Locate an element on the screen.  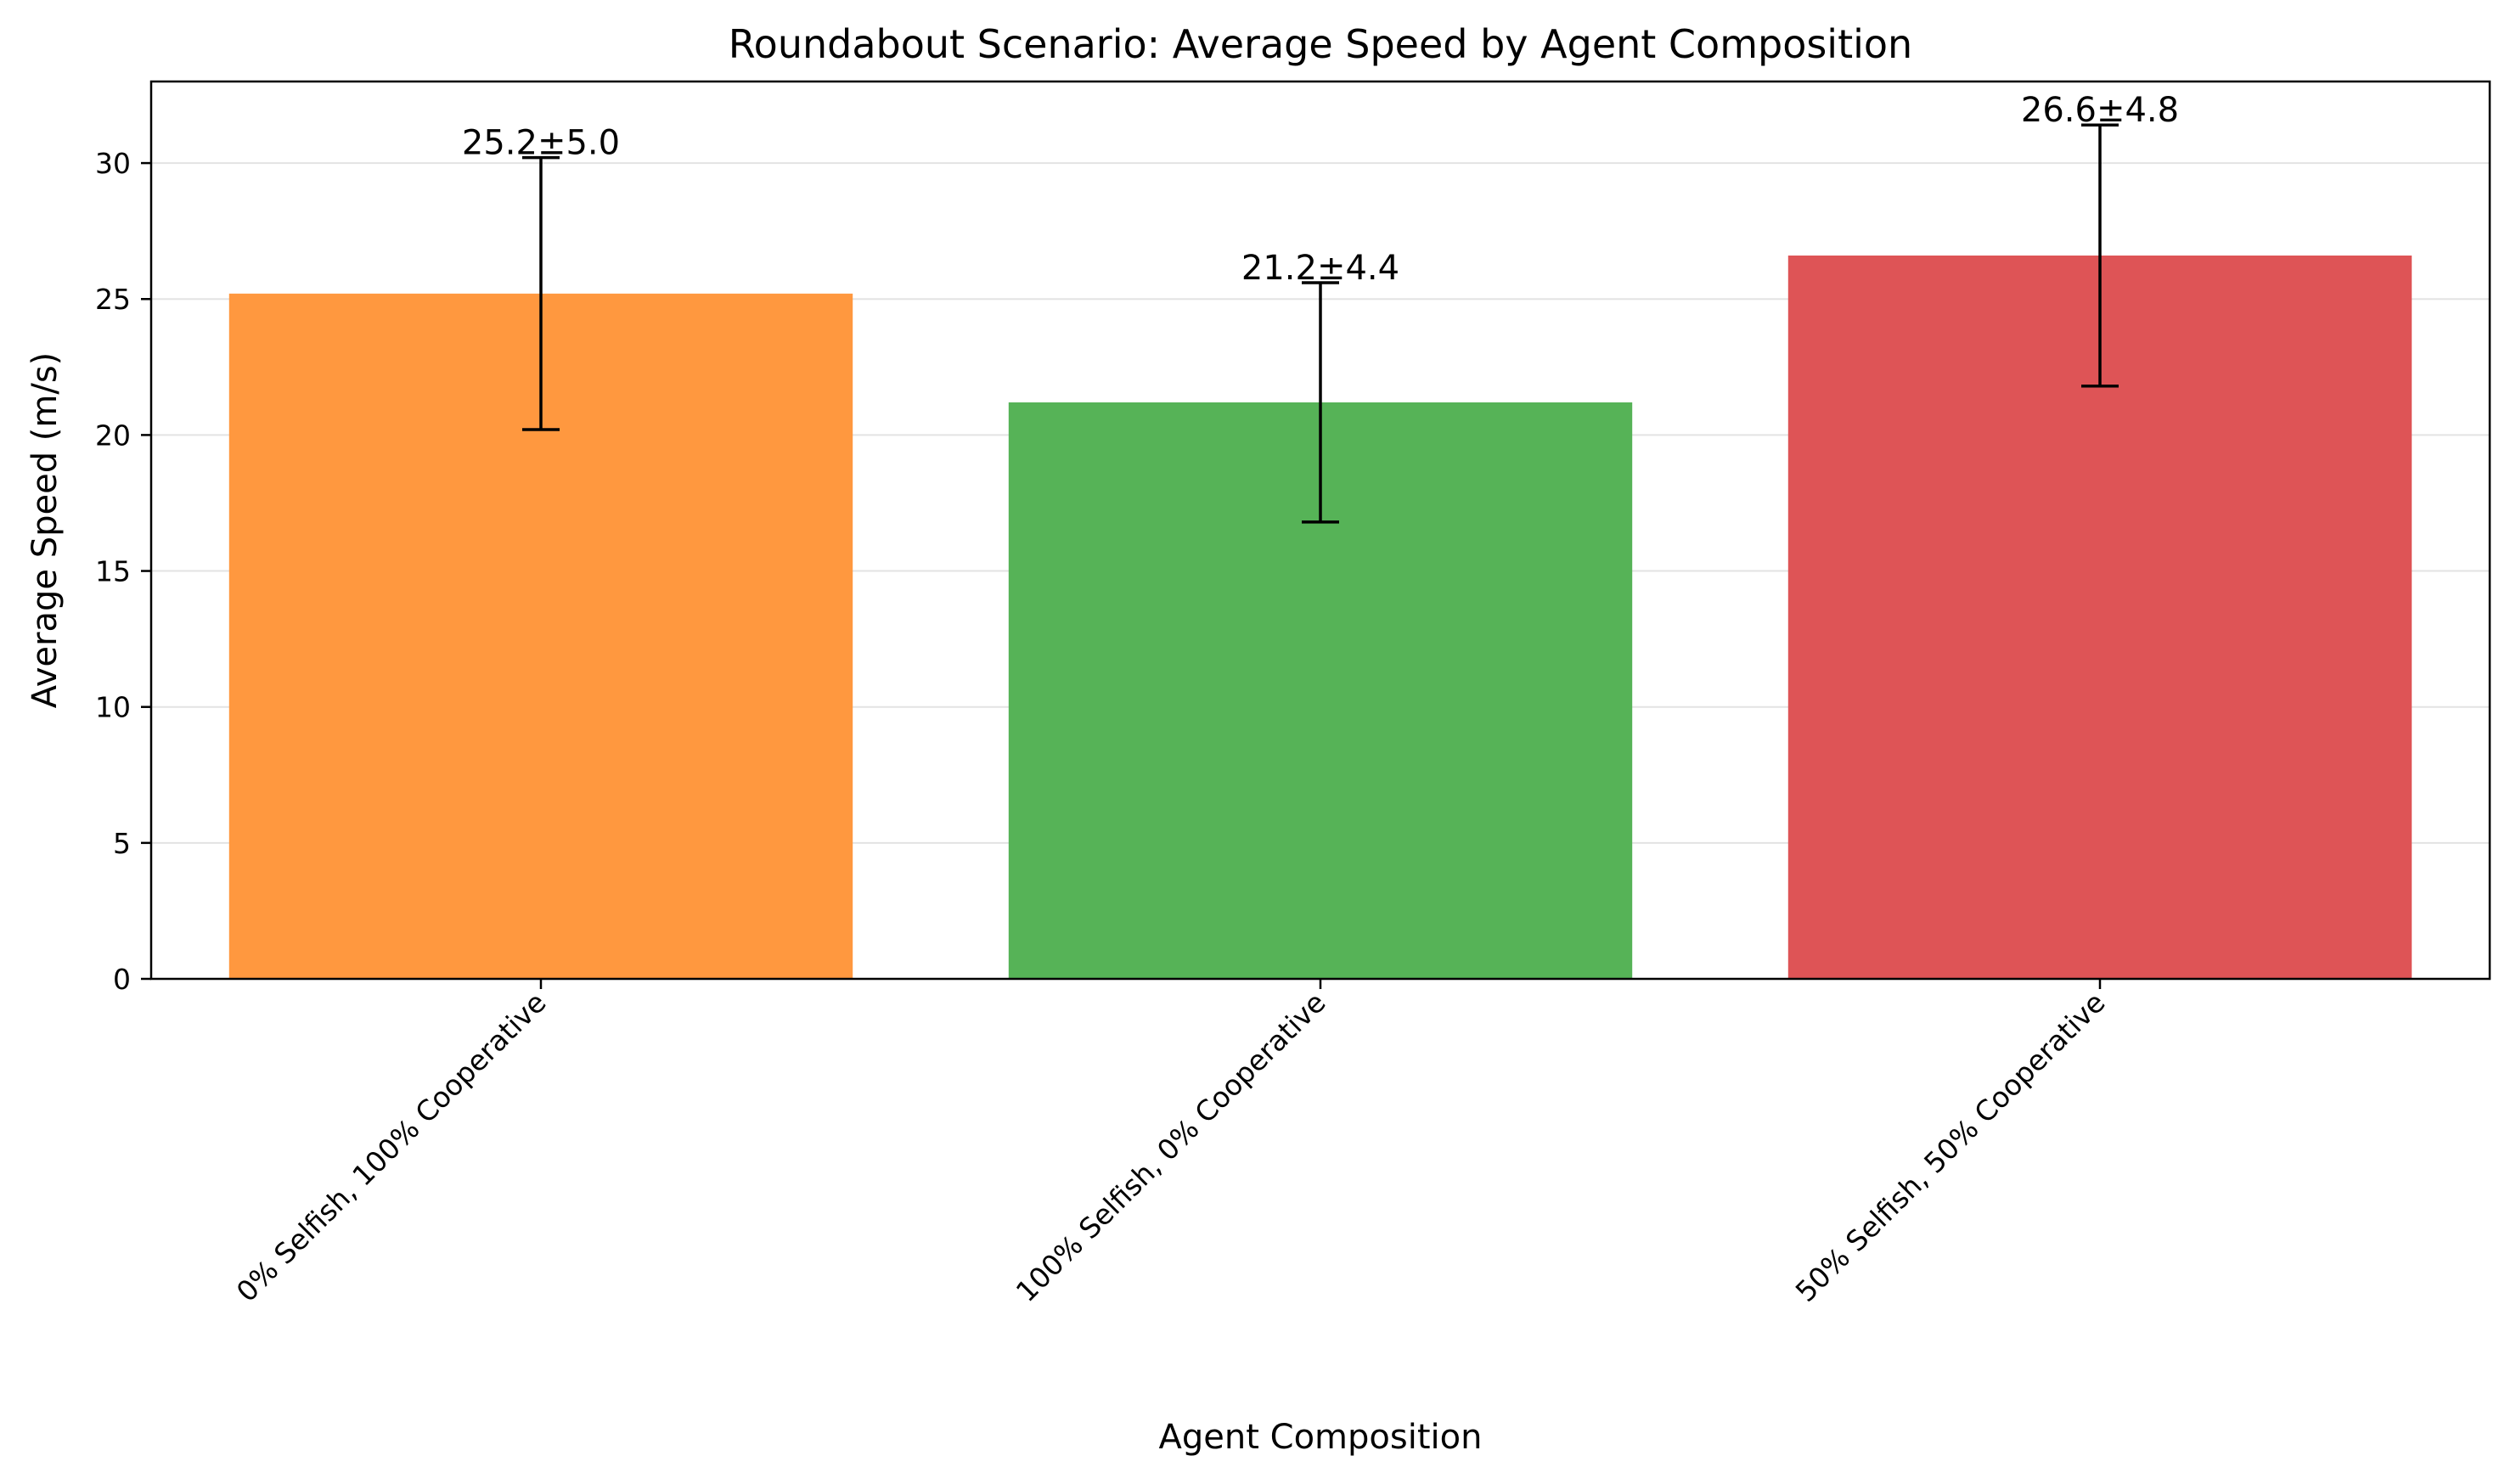
x-tick-label: 100% Selfish, 0% Cooperative is located at coordinates (1171, 1147).